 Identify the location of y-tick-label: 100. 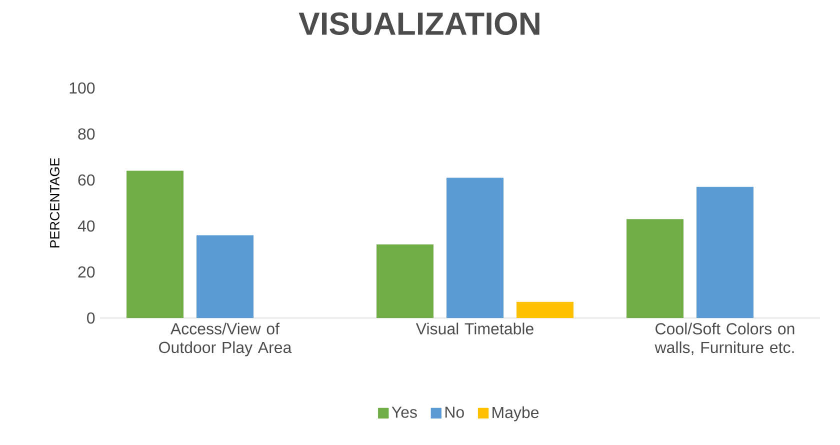
(82, 88).